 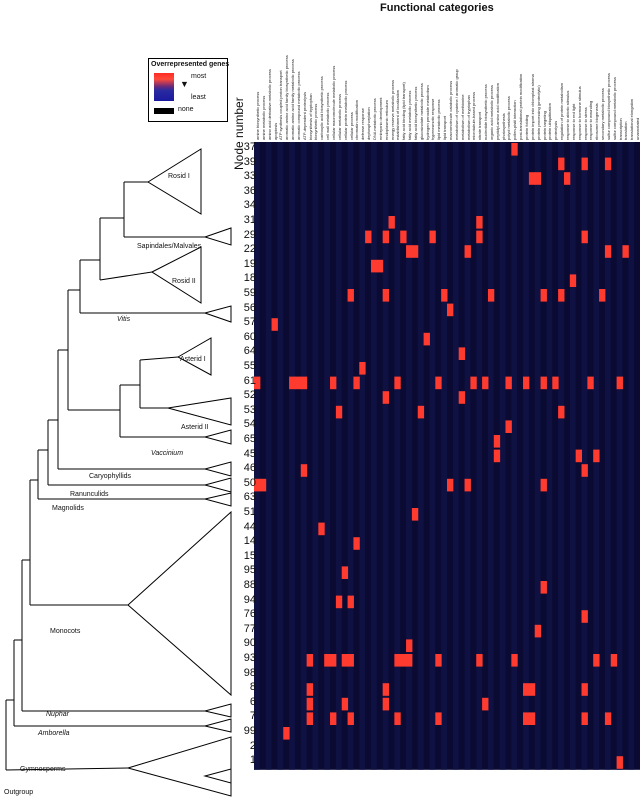 I want to click on node-label: 99, so click(x=249, y=731).